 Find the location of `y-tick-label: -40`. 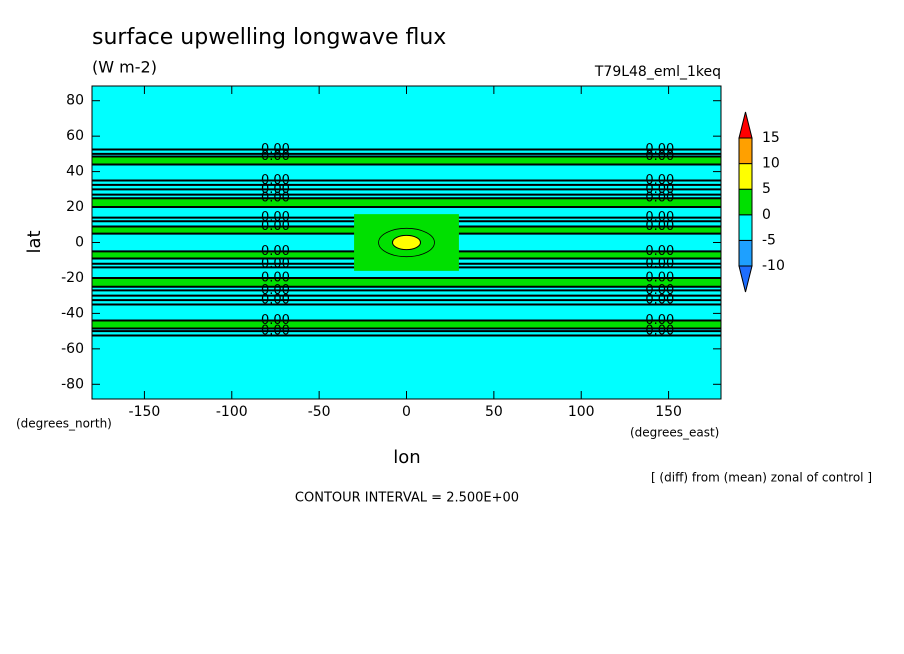

y-tick-label: -40 is located at coordinates (72, 313).